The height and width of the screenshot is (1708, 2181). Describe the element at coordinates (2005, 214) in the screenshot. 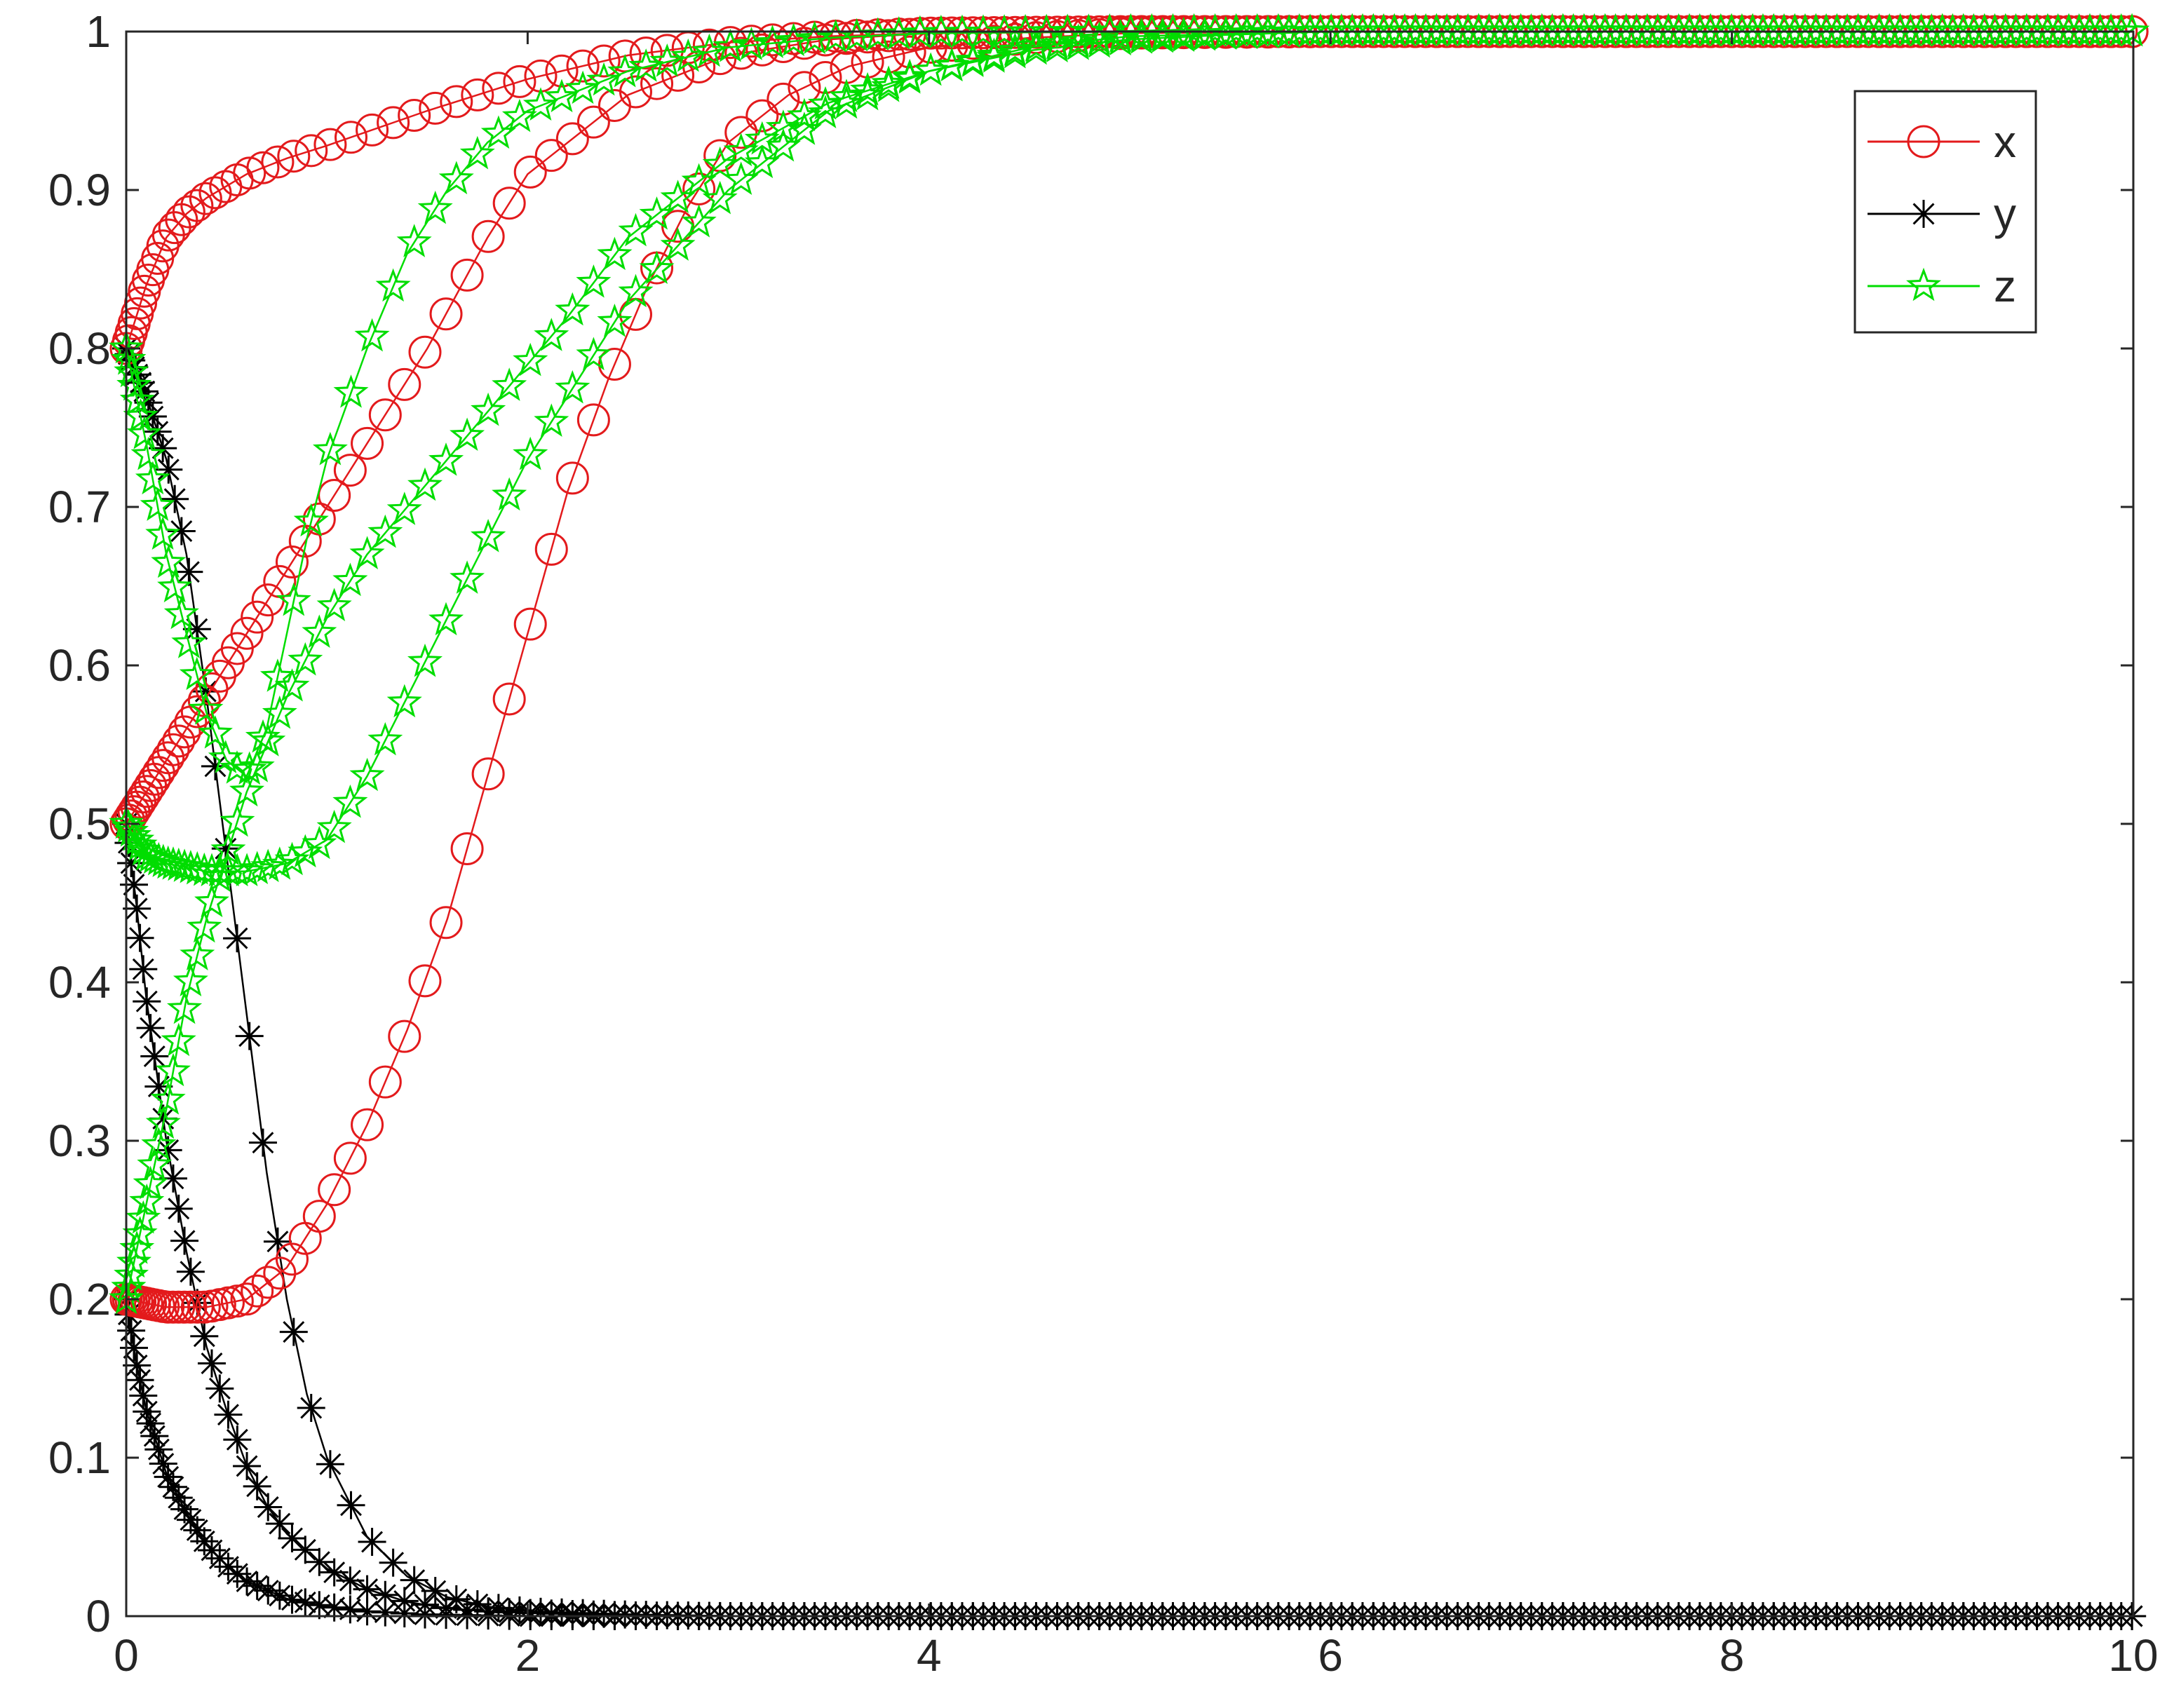

I see `legend-label: y` at that location.